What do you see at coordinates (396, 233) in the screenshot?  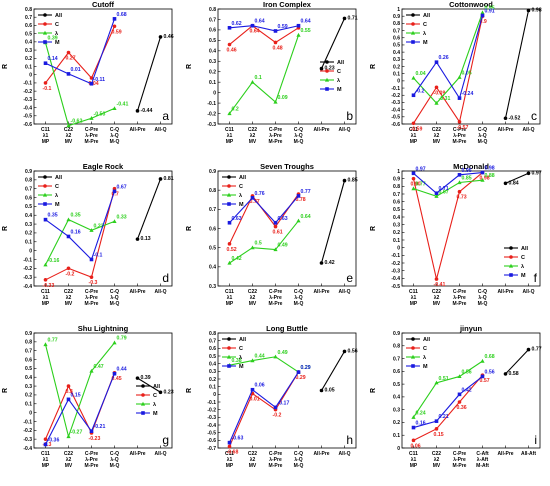 I see `y-tick-label: 0.2` at bounding box center [396, 233].